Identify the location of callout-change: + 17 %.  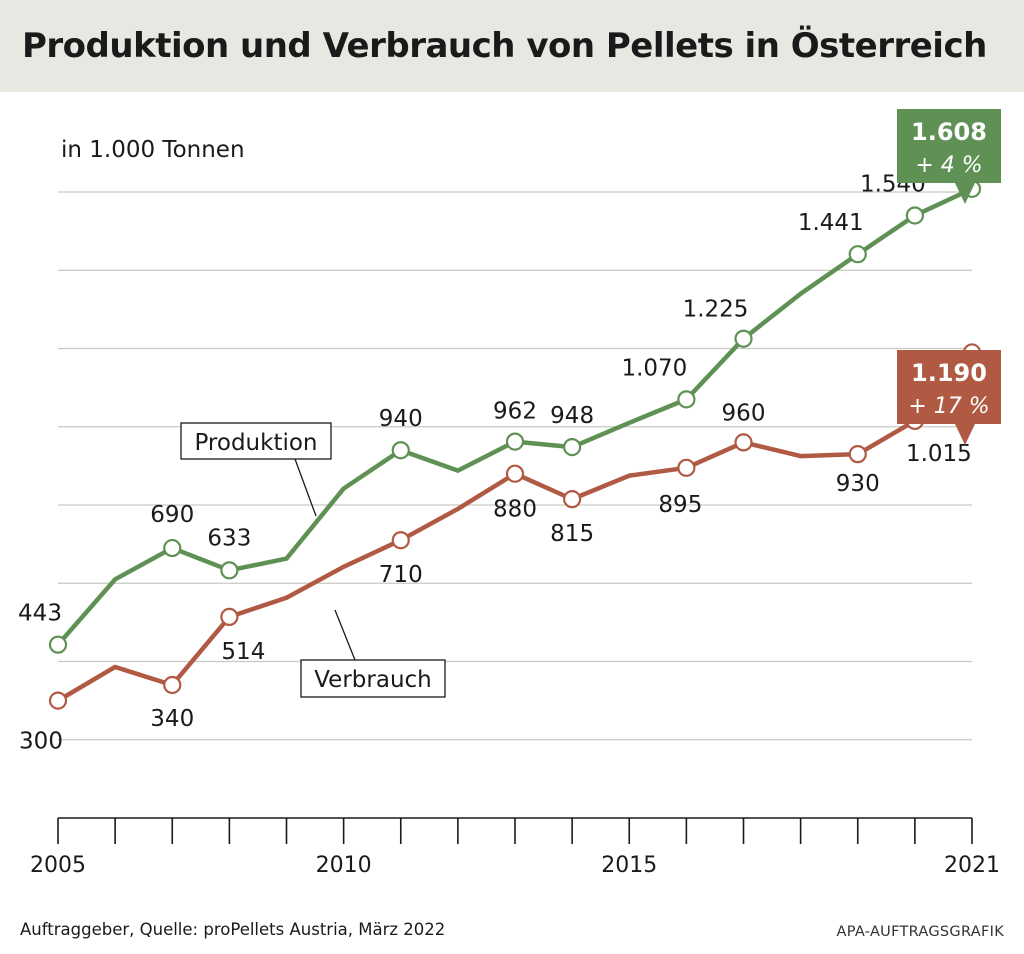
(948, 406).